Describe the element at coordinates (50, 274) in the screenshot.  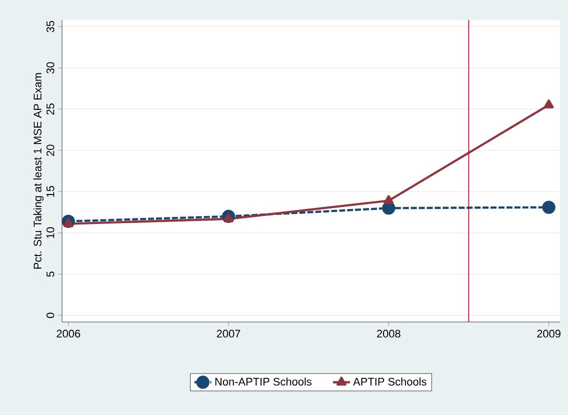
I see `y-tick-label: 5` at that location.